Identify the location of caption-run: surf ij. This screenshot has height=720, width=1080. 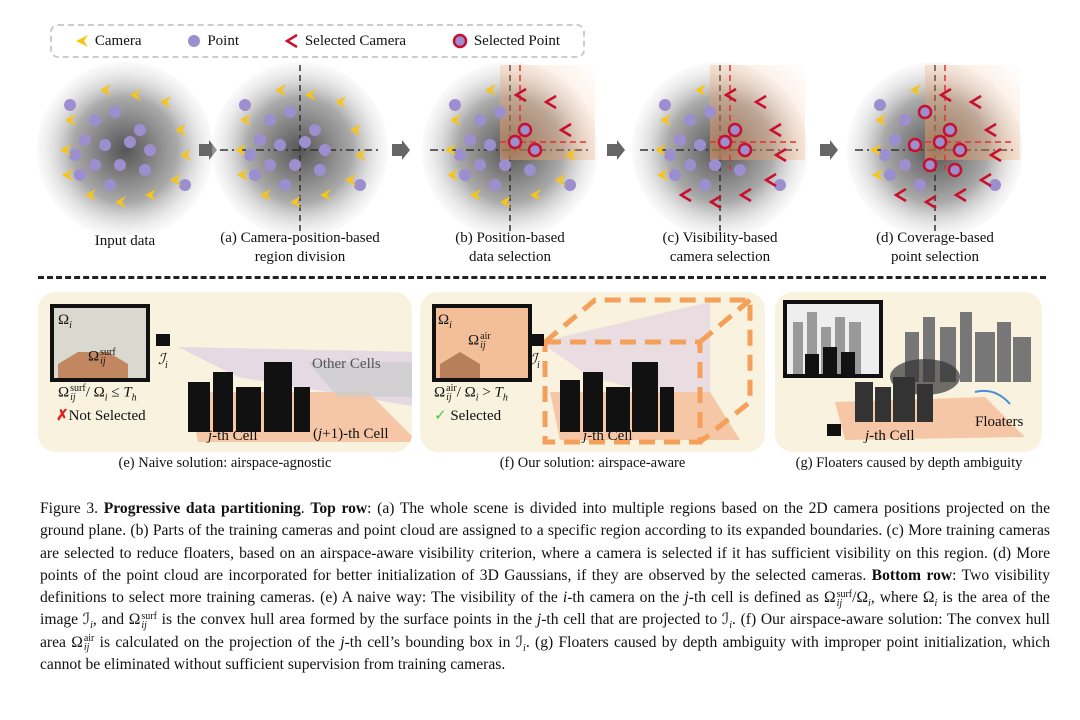
(844, 598).